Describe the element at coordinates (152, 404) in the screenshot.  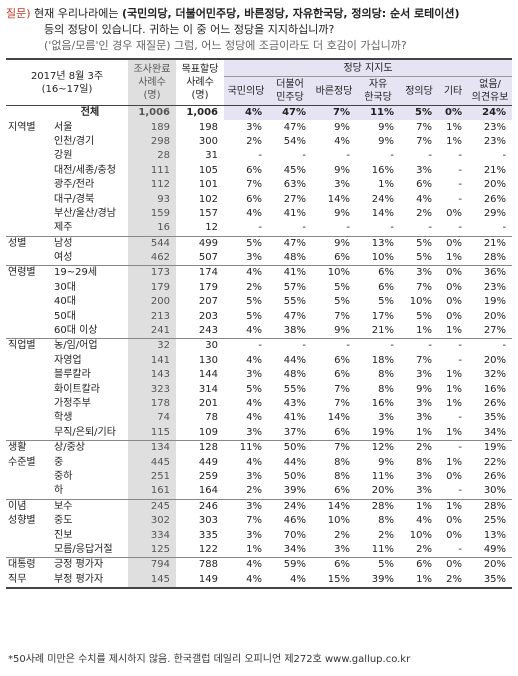
I see `sample-done-cell: 178` at that location.